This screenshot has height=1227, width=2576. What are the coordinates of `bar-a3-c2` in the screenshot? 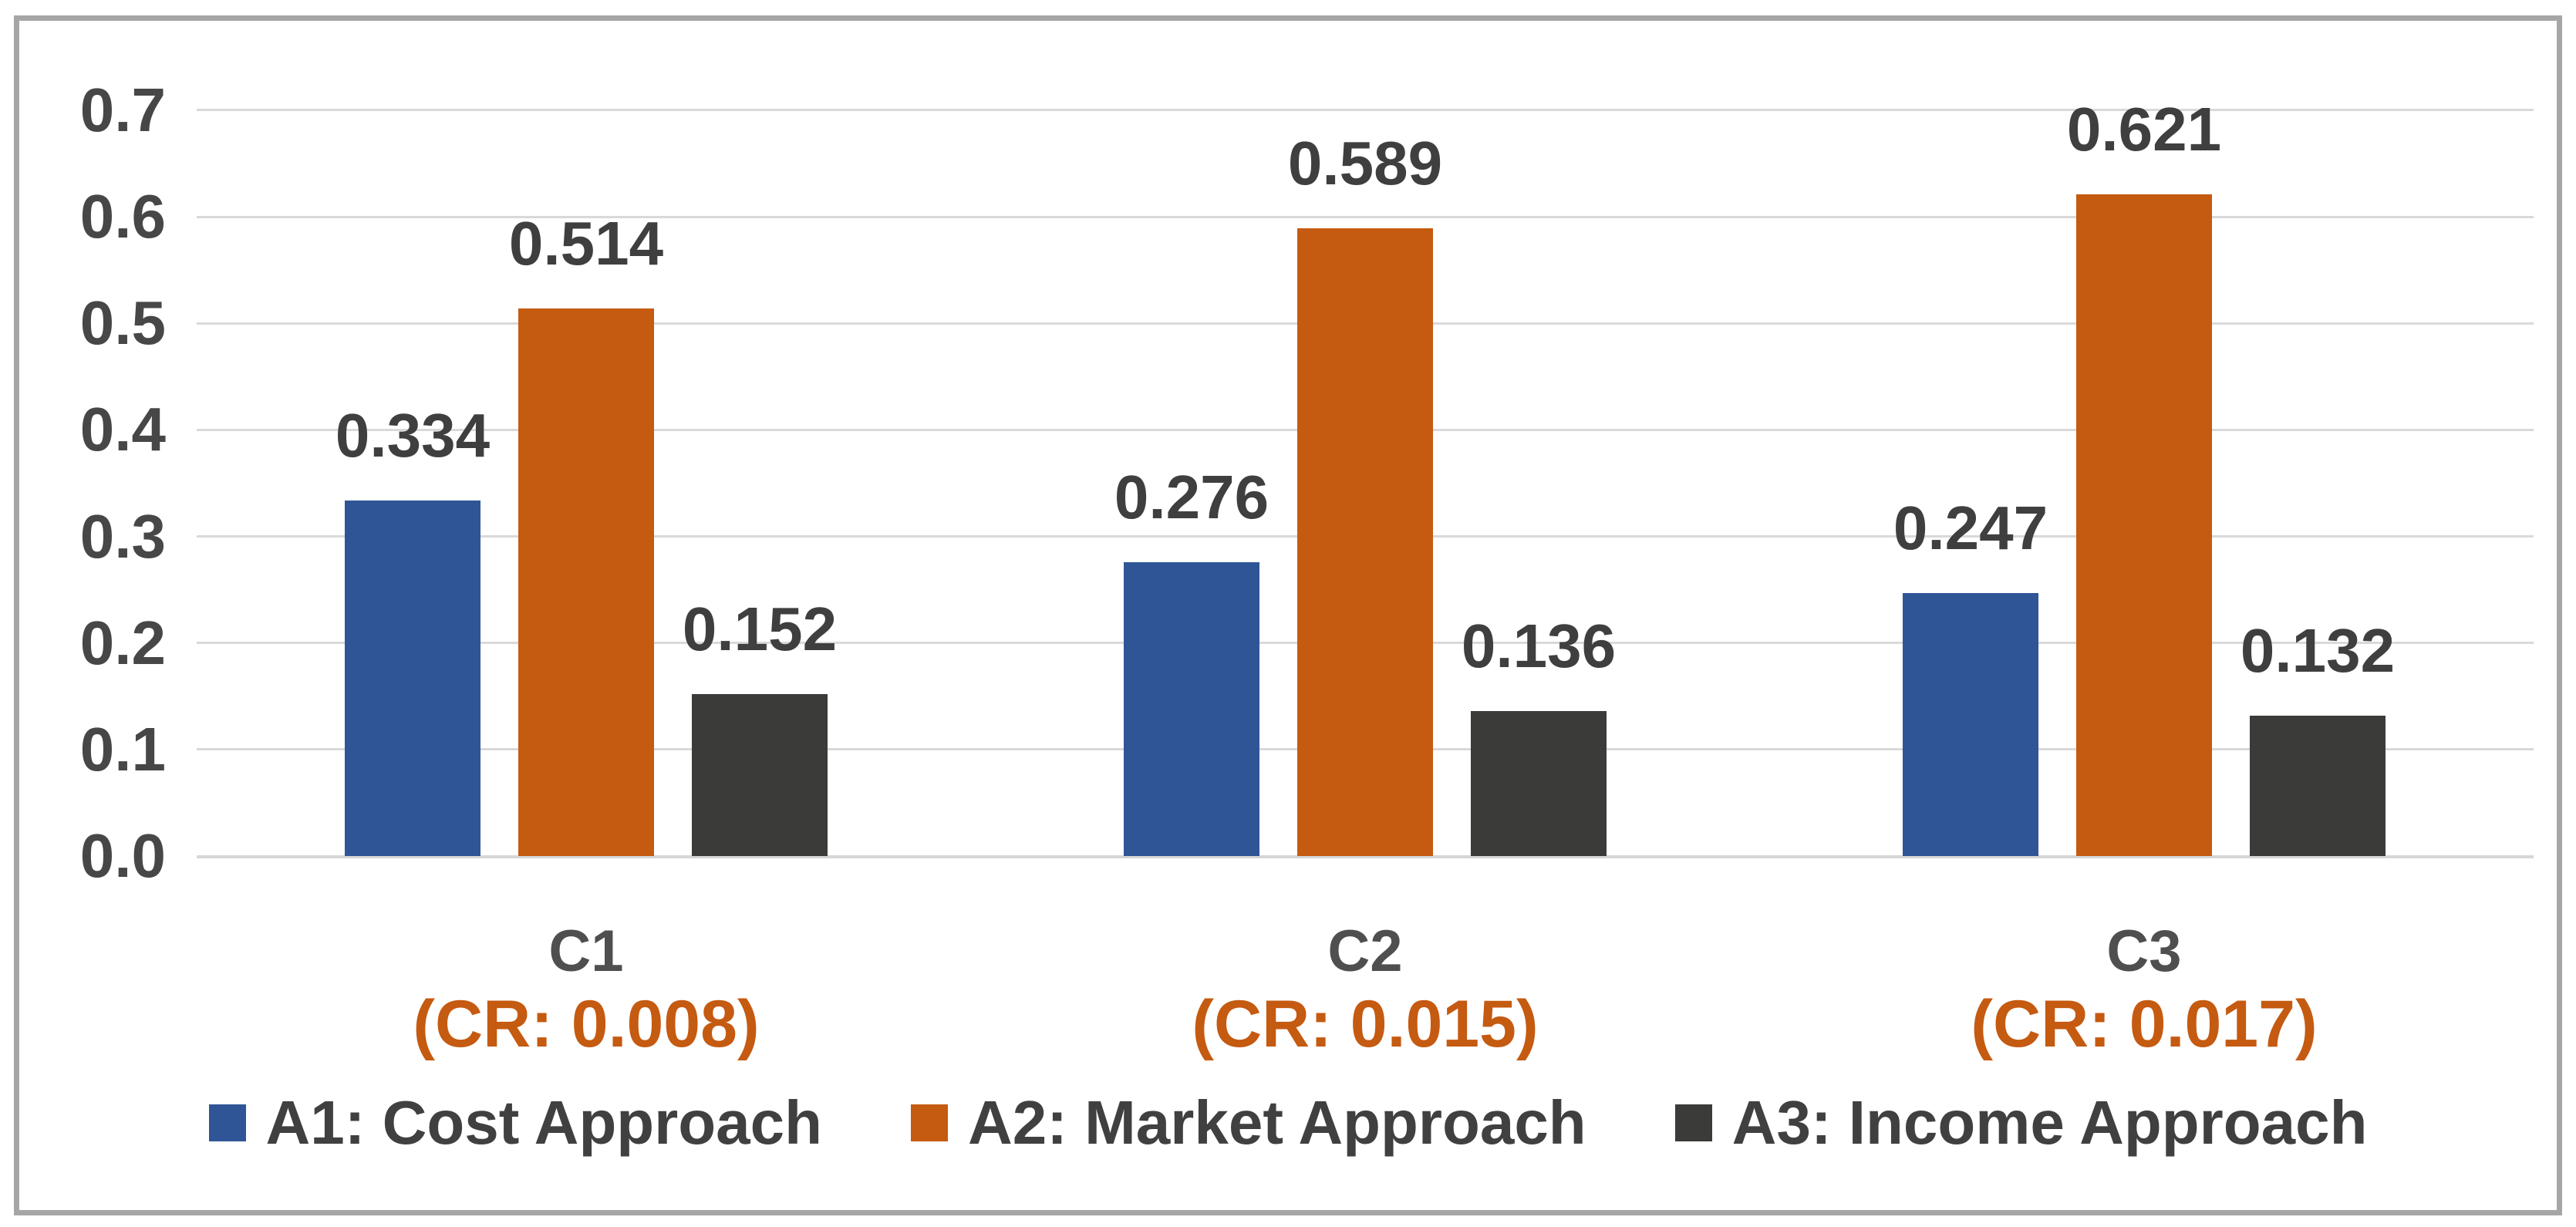 It's located at (1539, 784).